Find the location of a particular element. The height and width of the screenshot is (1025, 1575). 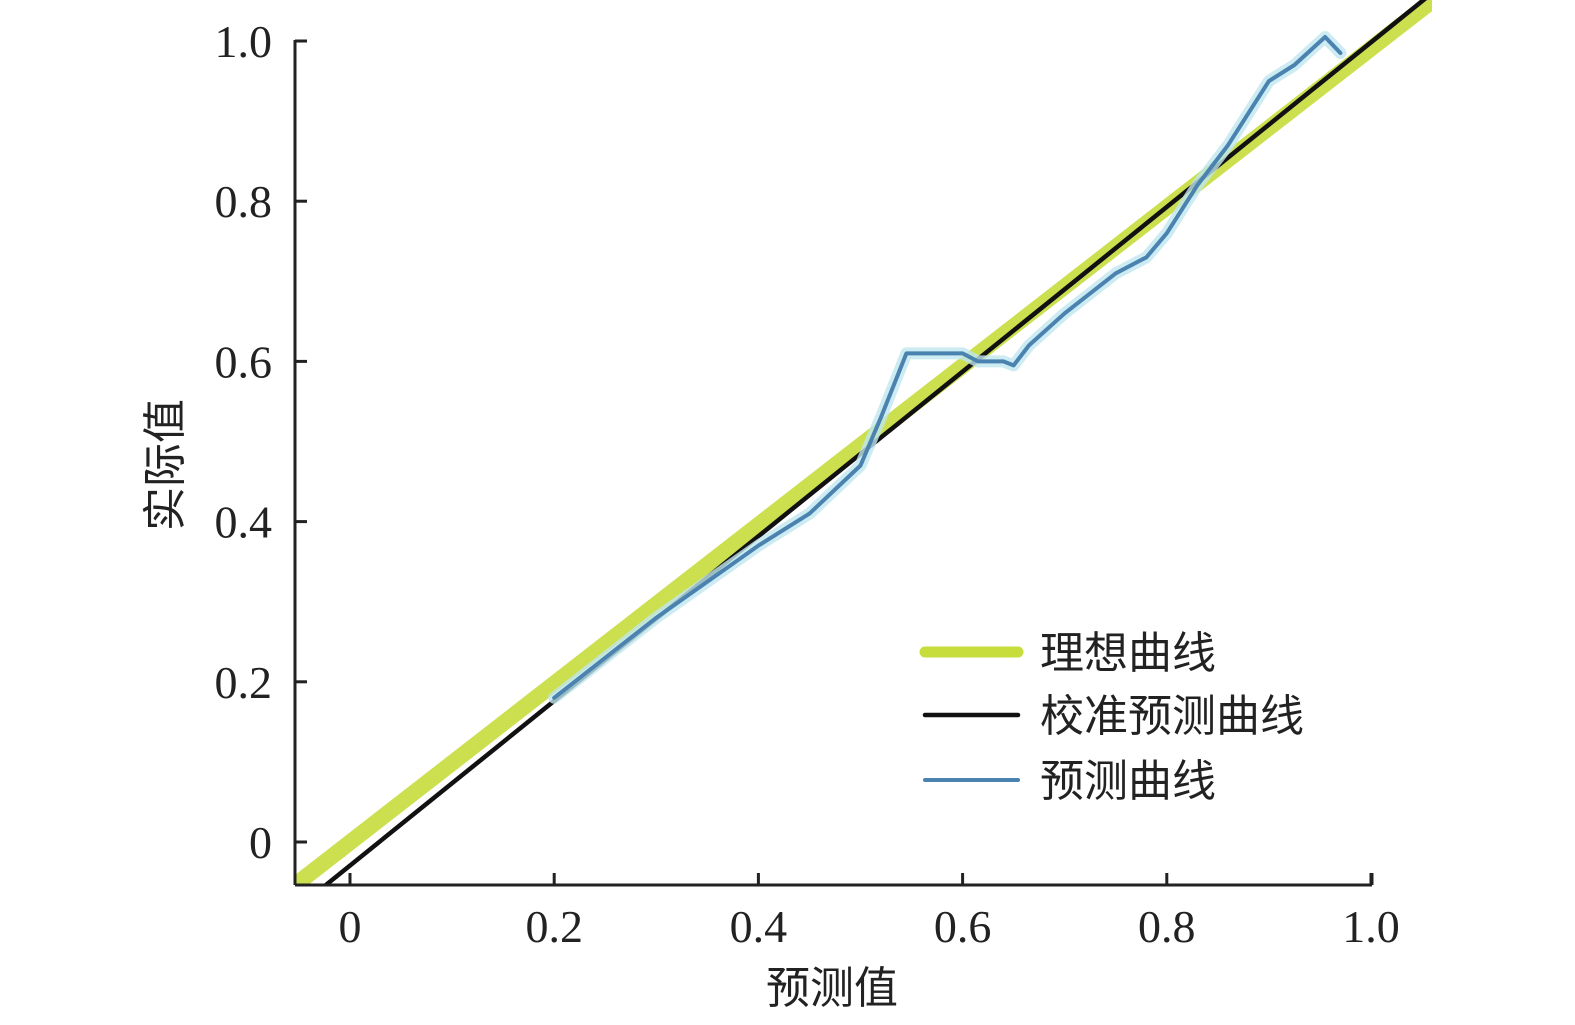

legend-label: 理想曲线 is located at coordinates (1128, 653).